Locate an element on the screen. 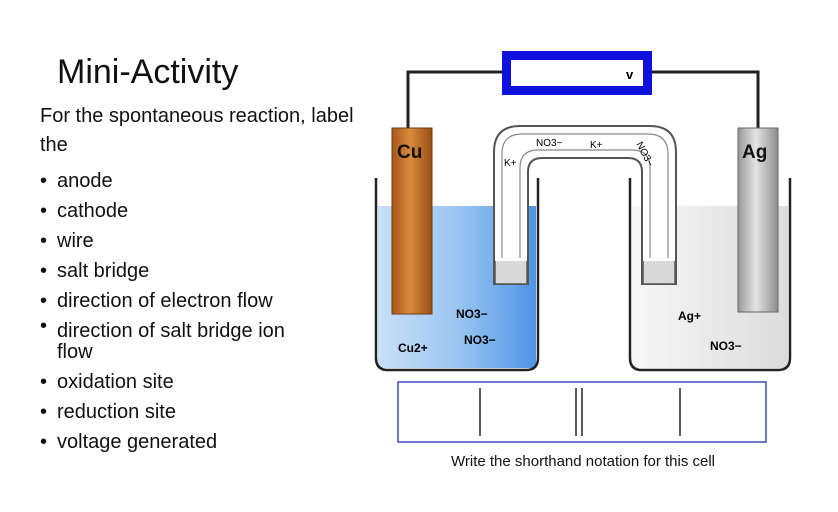  bullet-electron-flow: direction of electron flow is located at coordinates (200, 301).